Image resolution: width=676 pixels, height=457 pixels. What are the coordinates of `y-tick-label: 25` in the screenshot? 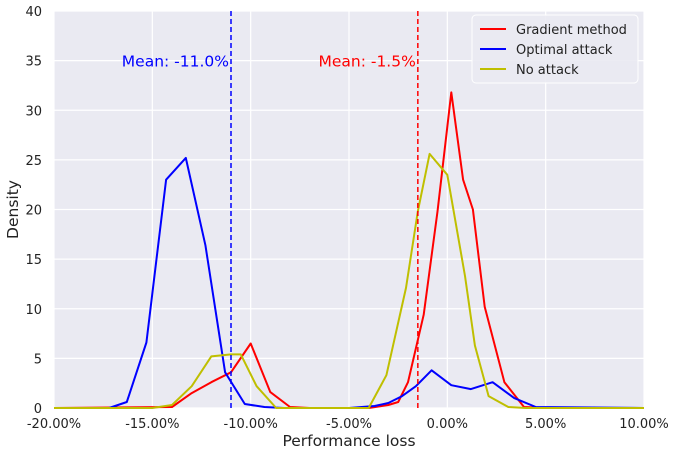 It's located at (33, 161).